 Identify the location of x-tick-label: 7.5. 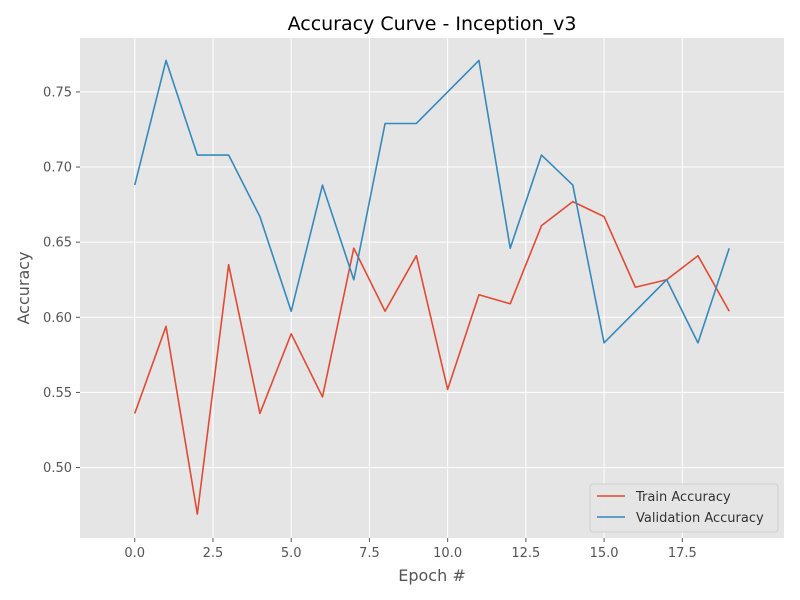
(369, 553).